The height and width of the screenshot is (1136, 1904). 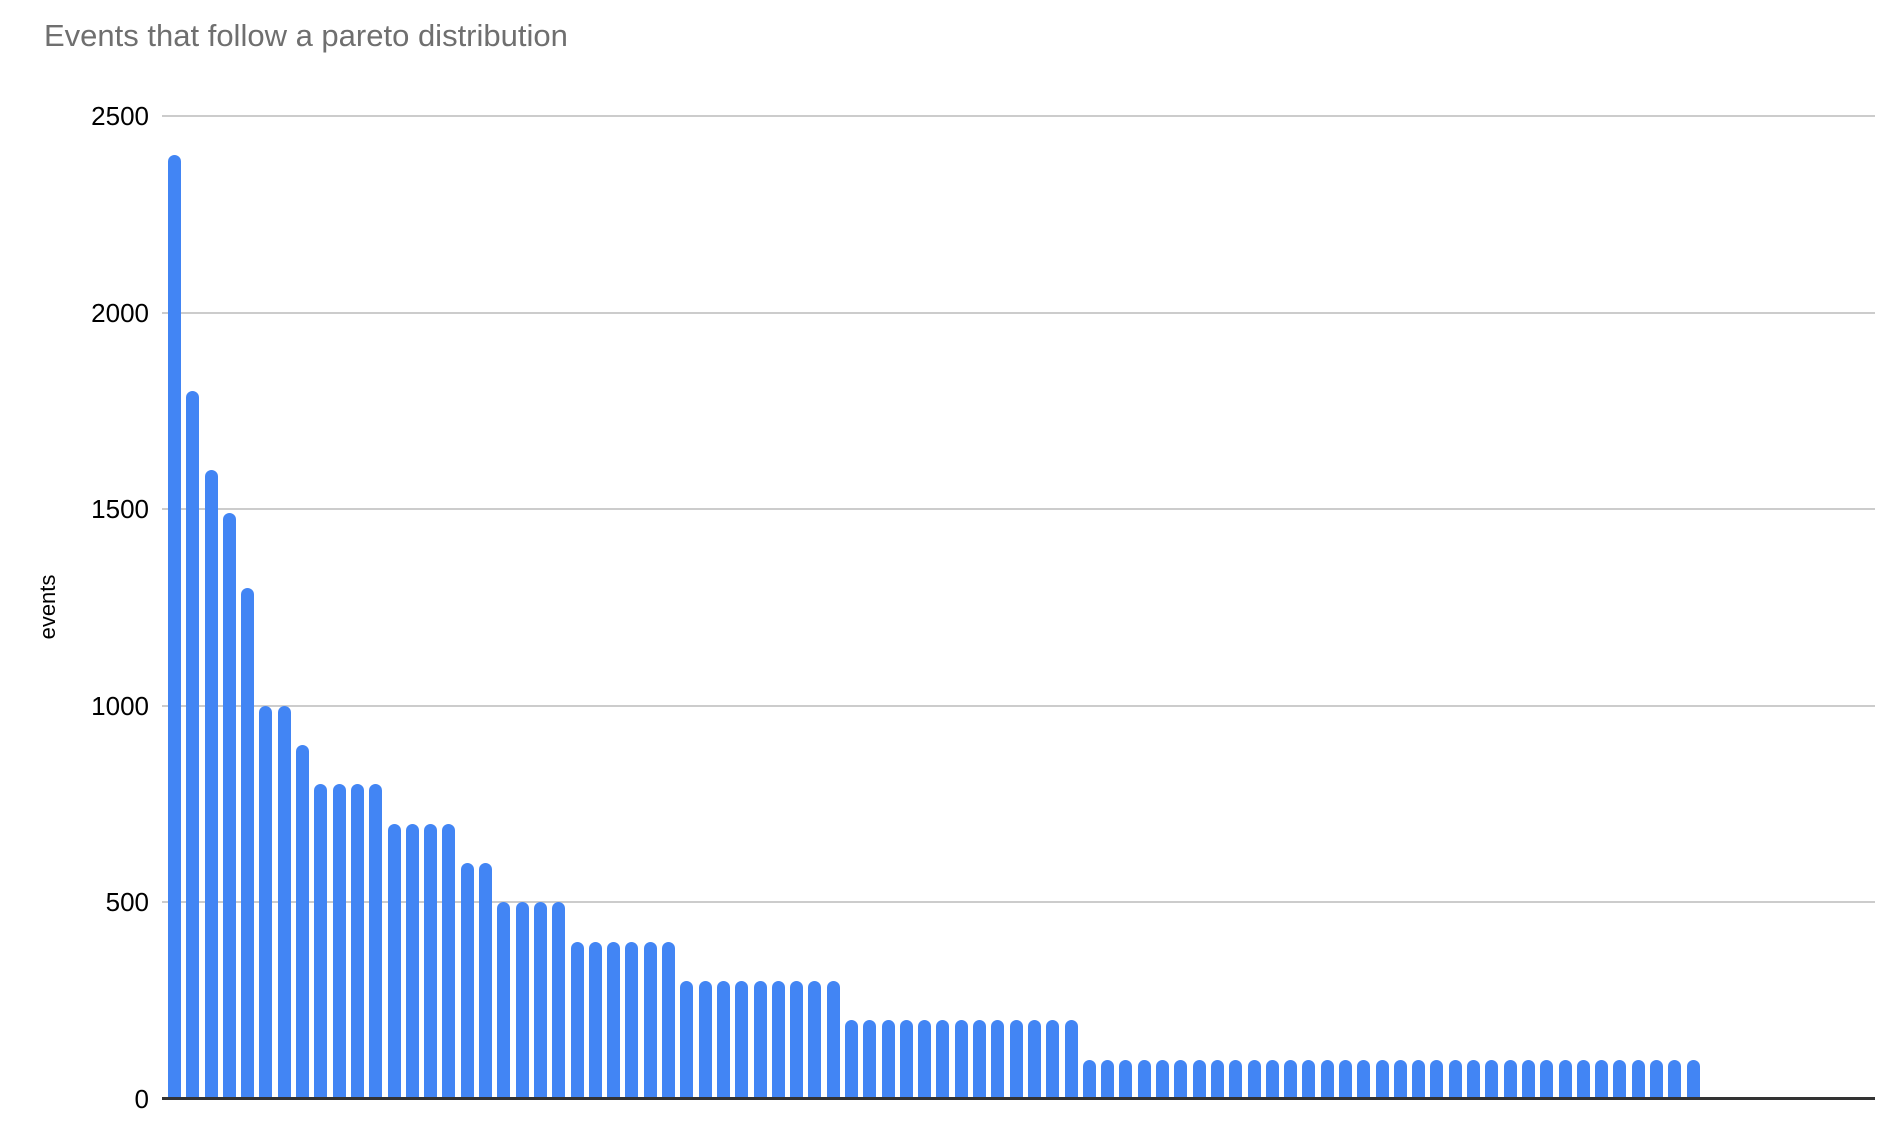 I want to click on y-tick-label: 500, so click(x=127, y=902).